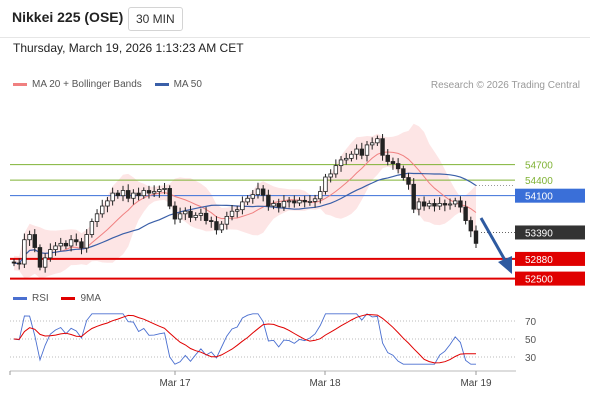 This screenshot has height=400, width=590. Describe the element at coordinates (155, 19) in the screenshot. I see `timeframe-selector: 30 MIN` at that location.